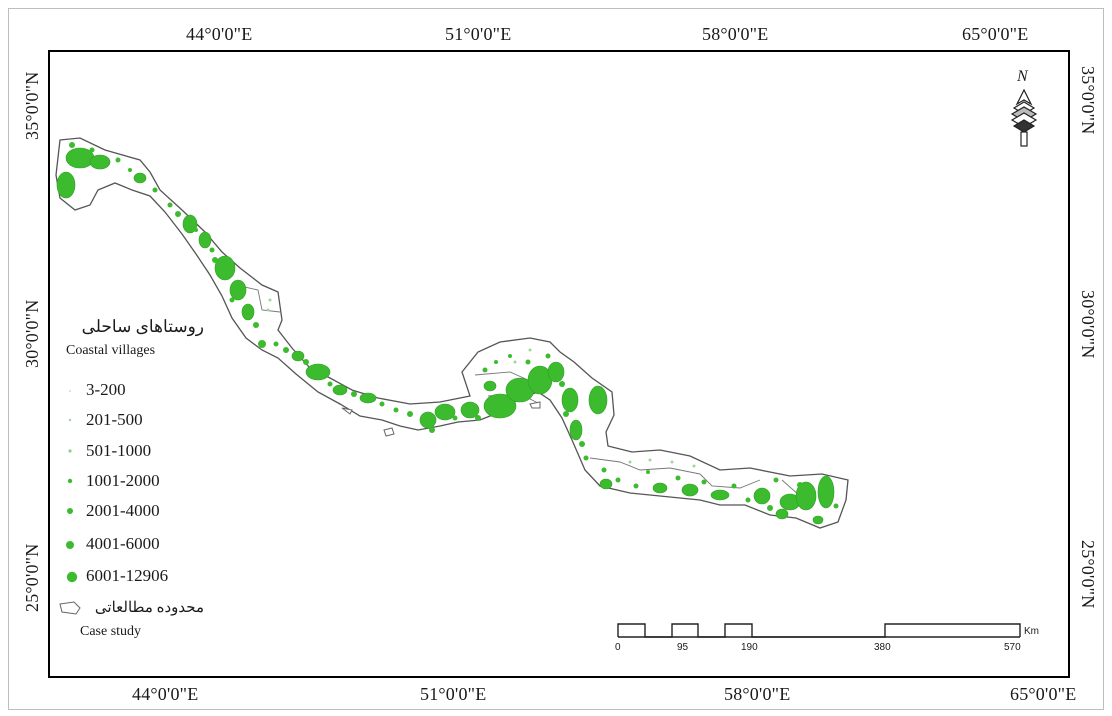  I want to click on scale-label-95: 95, so click(683, 647).